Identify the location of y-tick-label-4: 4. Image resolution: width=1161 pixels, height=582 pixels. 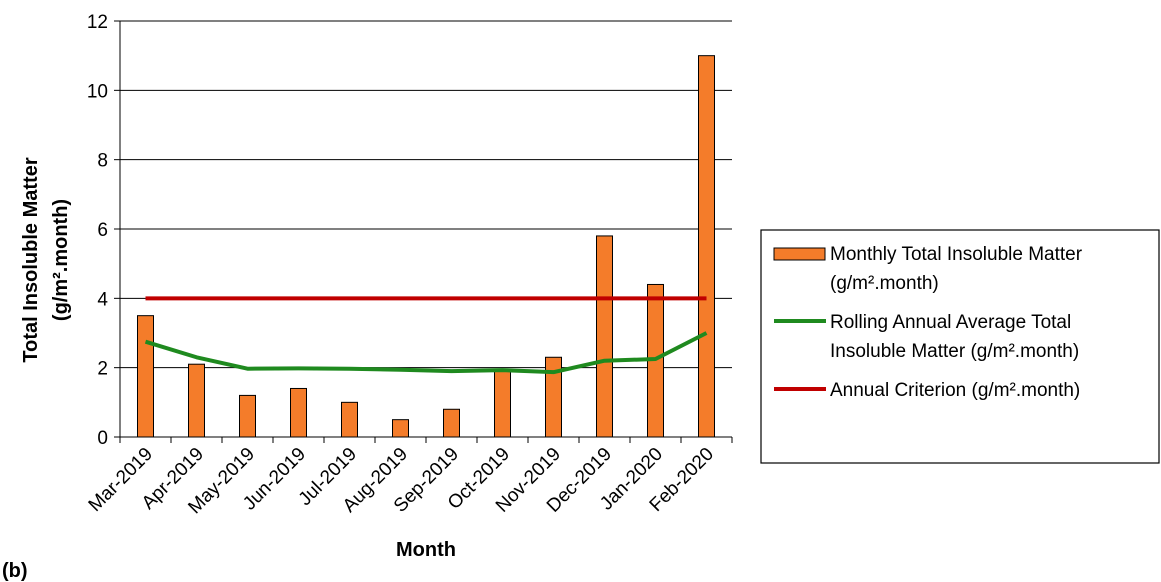
(102, 299).